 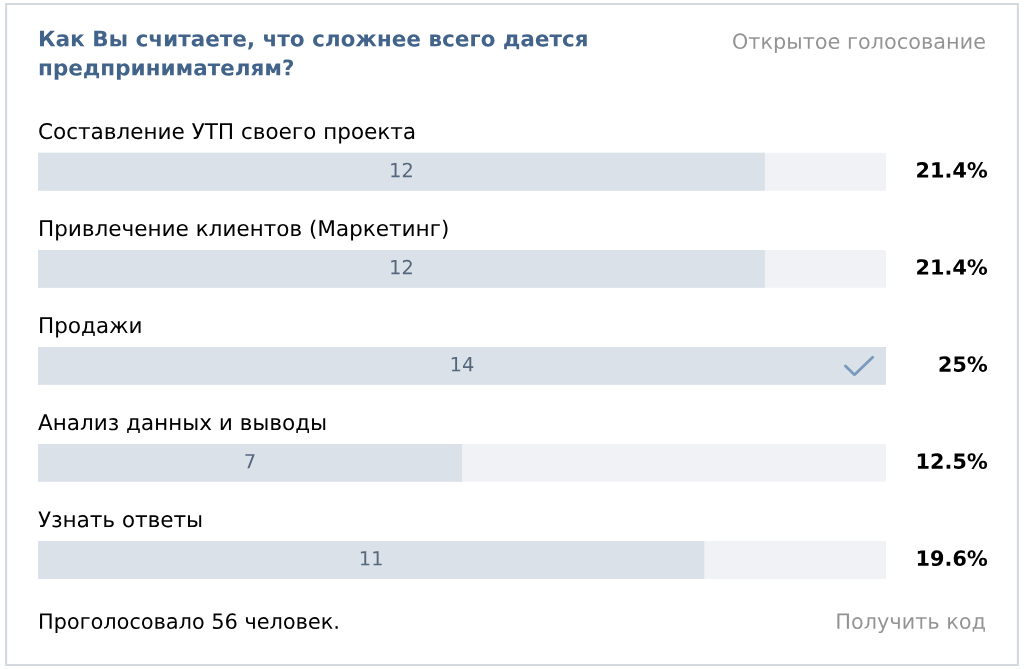 I want to click on chart-title: Как Вы считаете, что сложнее всего дается предпринимателям?, so click(x=313, y=55).